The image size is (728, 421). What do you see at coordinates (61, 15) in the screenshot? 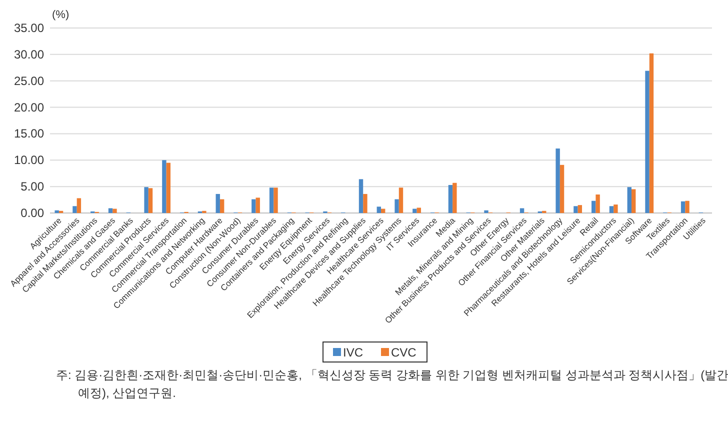
I see `y-axis-title: (%)` at bounding box center [61, 15].